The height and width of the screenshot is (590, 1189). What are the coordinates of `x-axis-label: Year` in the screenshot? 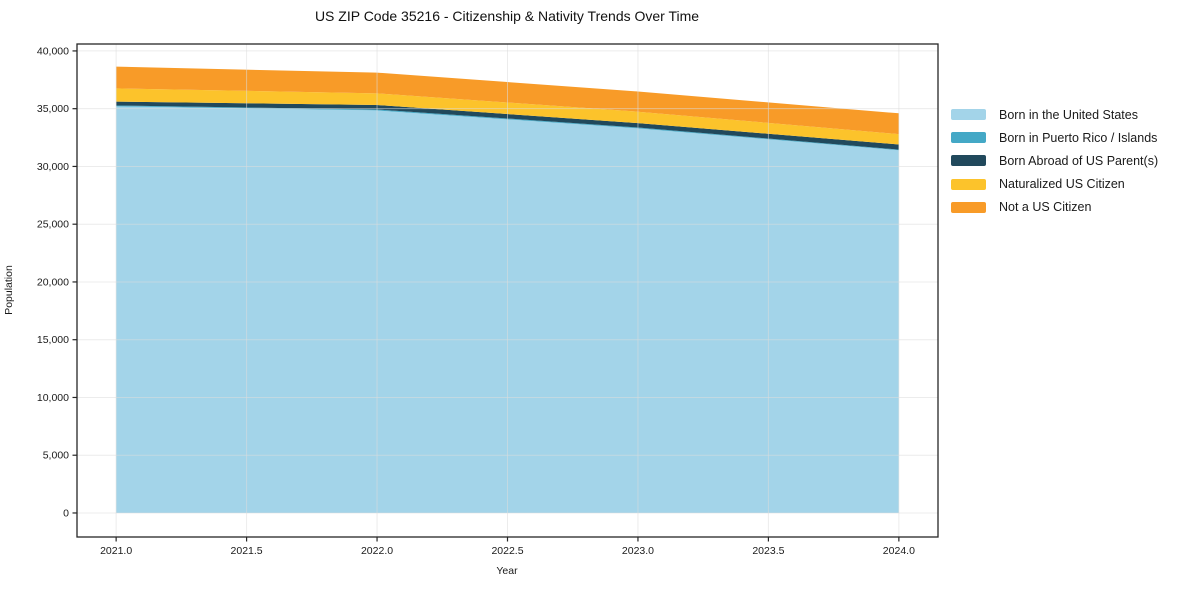 It's located at (507, 571).